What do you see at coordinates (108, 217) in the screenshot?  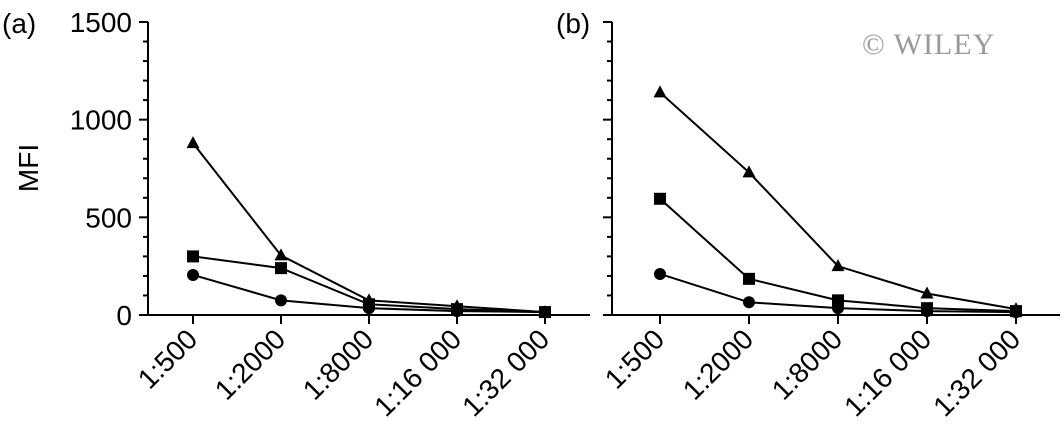 I see `y-tick-label: 500` at bounding box center [108, 217].